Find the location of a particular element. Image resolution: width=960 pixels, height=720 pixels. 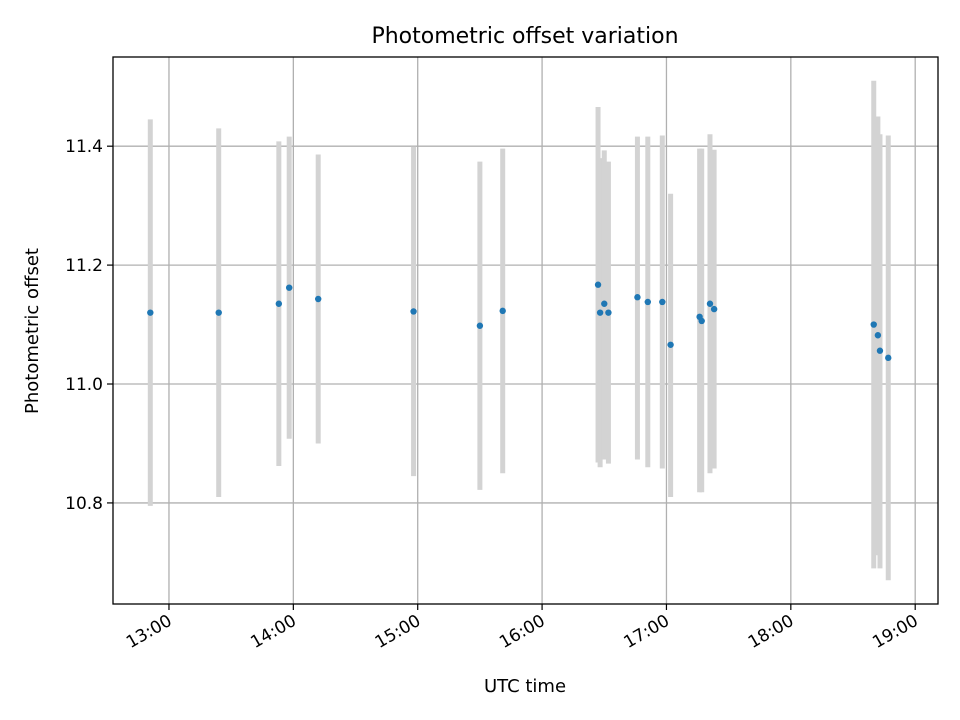

chart-title: Photometric offset variation is located at coordinates (524, 36).